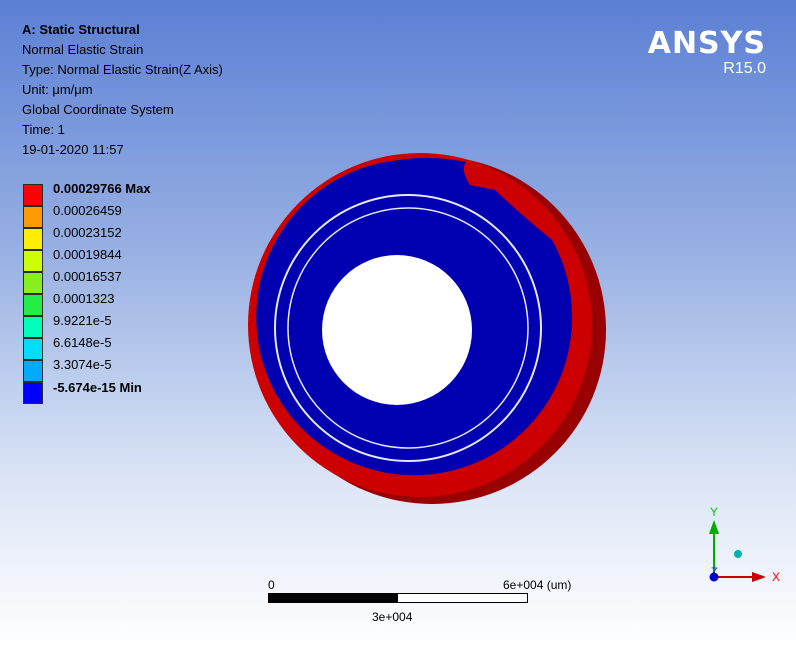 The width and height of the screenshot is (796, 647). I want to click on scale-ruler, so click(398, 598).